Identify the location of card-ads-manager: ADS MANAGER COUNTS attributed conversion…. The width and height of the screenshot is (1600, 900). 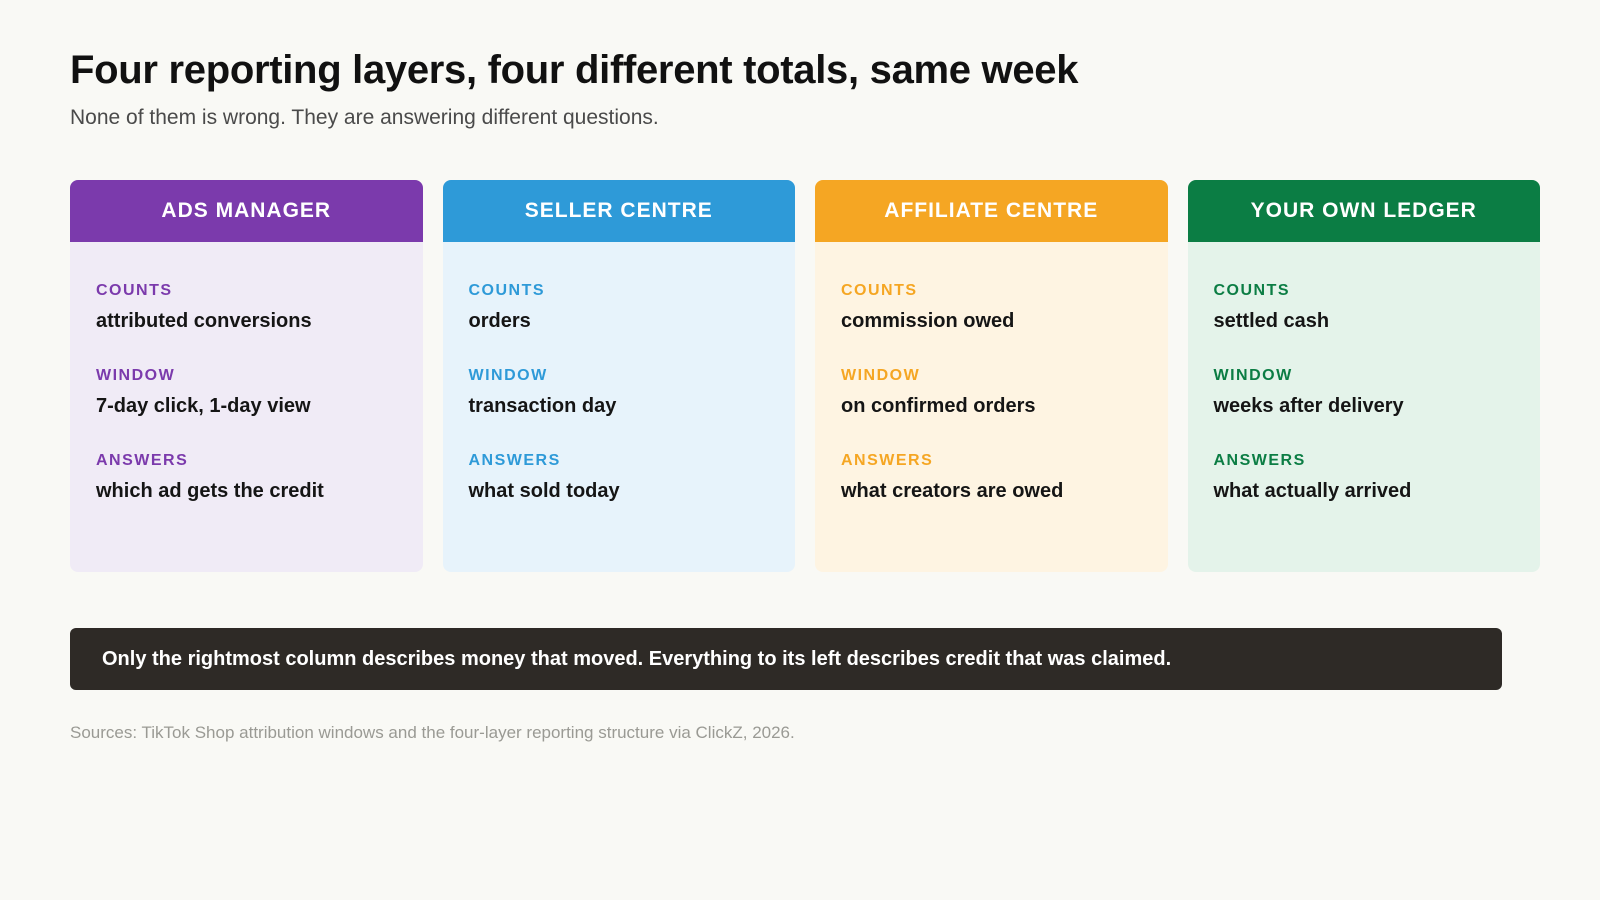
(246, 376).